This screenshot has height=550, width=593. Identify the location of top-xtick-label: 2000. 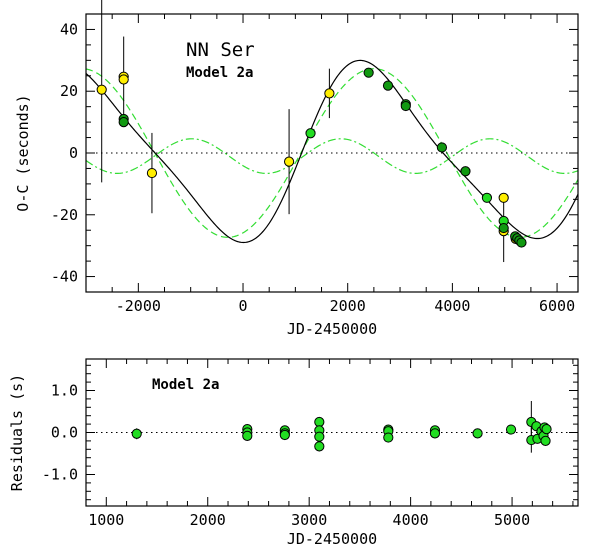
(348, 306).